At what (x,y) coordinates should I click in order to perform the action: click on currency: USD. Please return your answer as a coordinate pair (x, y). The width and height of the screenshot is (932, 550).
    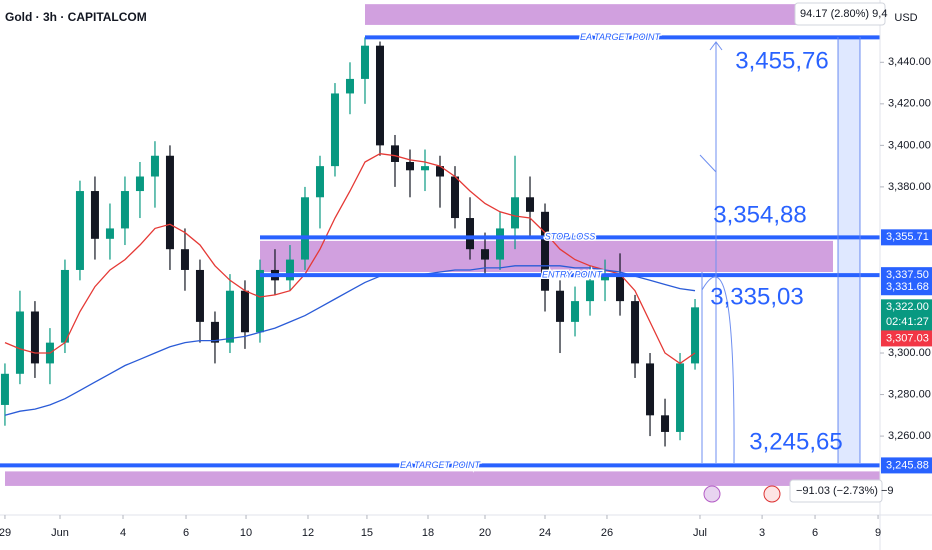
    Looking at the image, I should click on (905, 18).